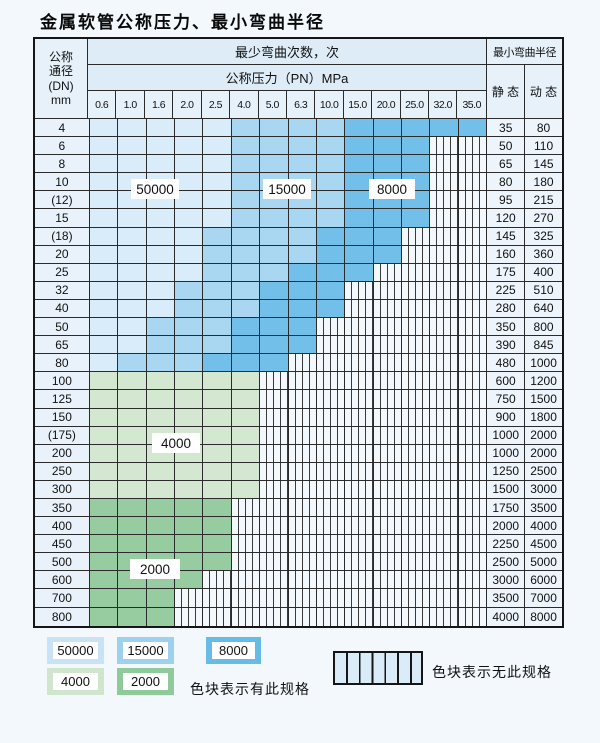 This screenshot has width=600, height=743. I want to click on legend-swatch-2000-label: 2000, so click(145, 681).